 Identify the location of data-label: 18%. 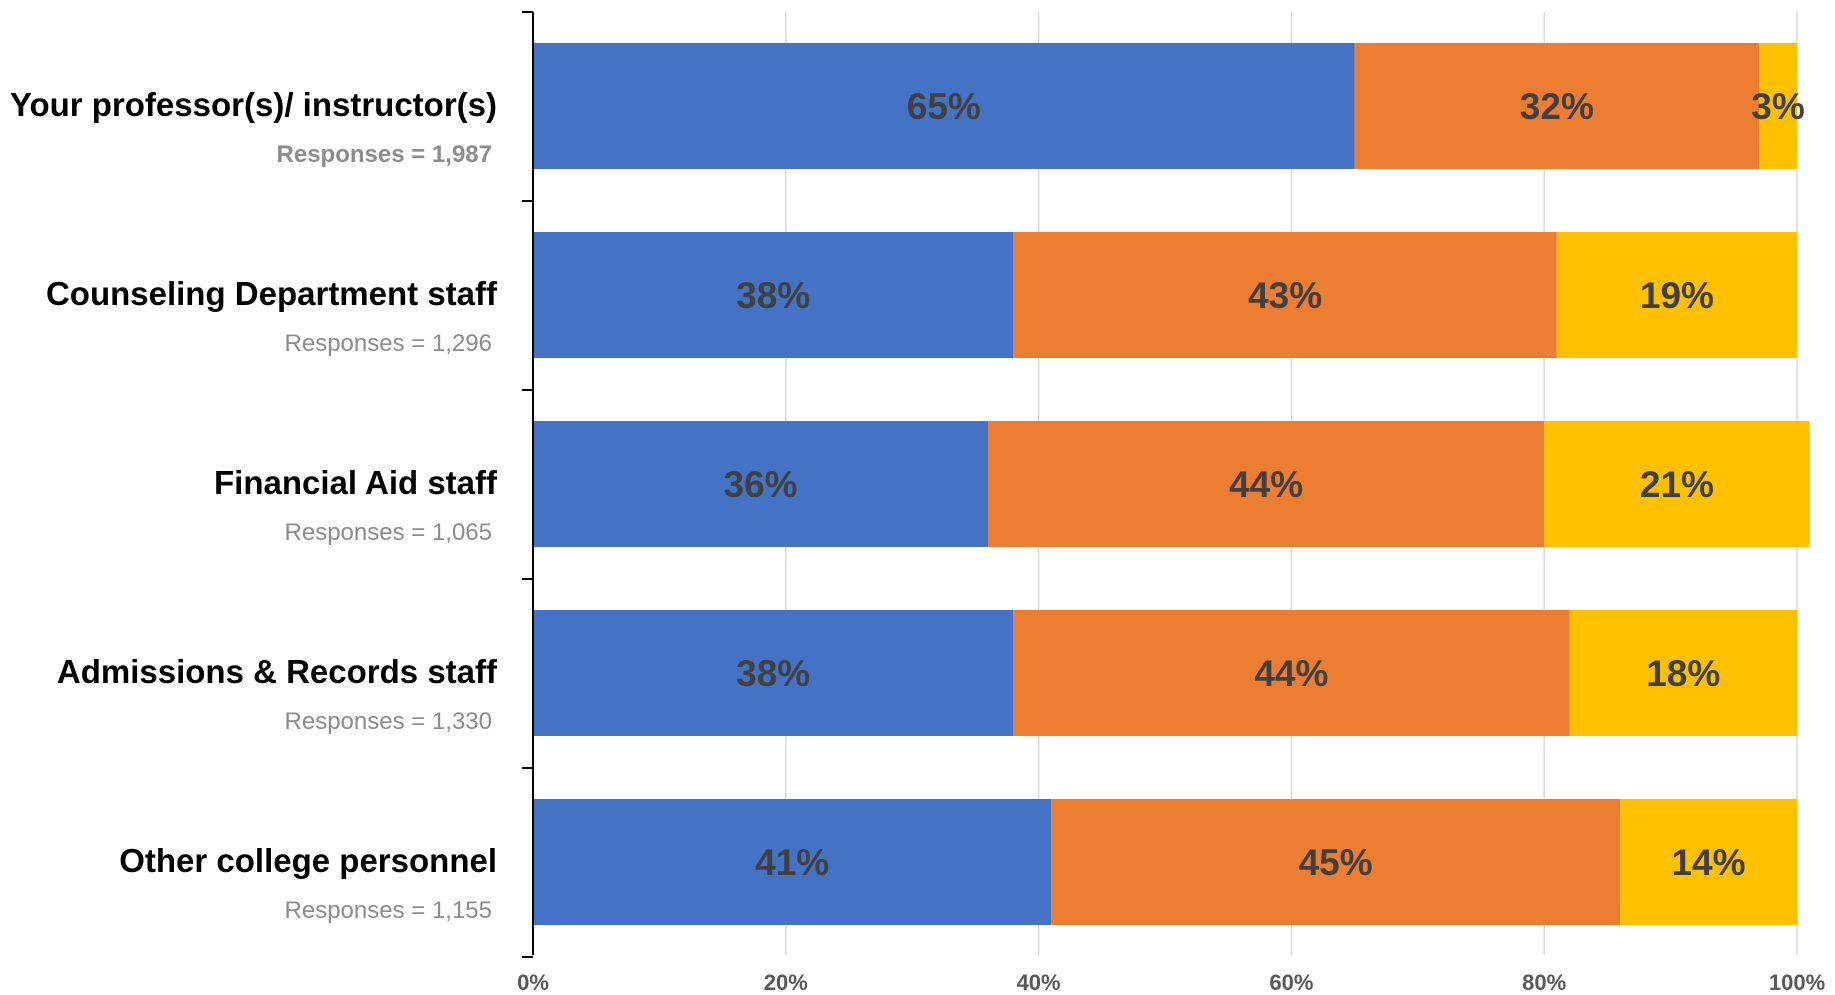
(1683, 673).